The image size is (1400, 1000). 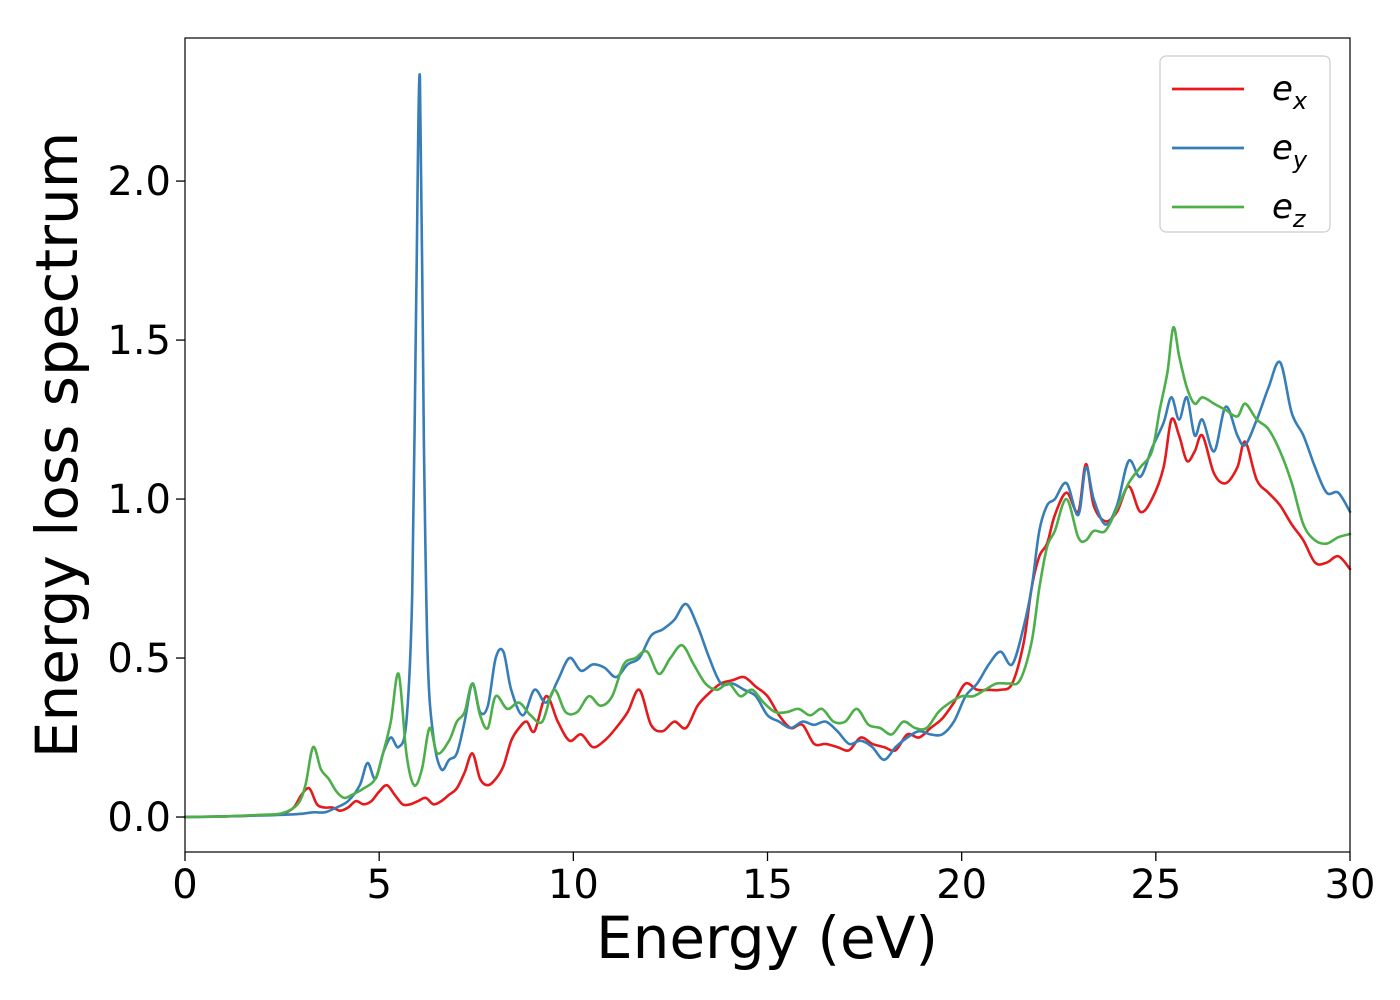 I want to click on y-tick-label: 0.0, so click(x=139, y=818).